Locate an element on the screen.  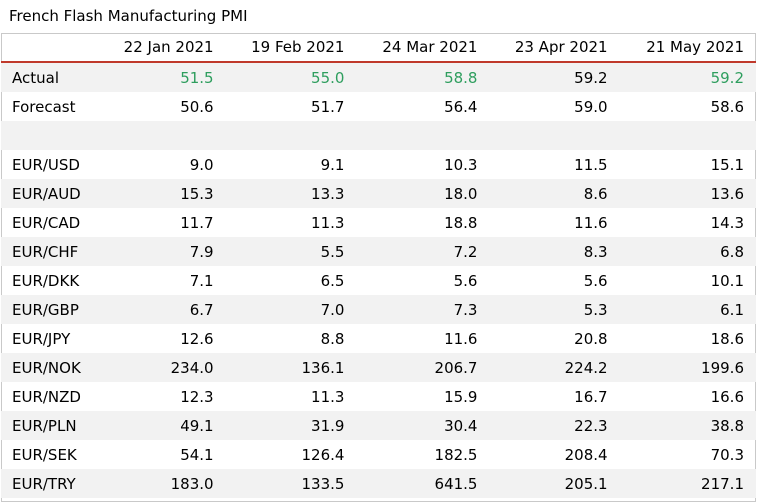
row-label: EUR/SEK is located at coordinates (44, 454).